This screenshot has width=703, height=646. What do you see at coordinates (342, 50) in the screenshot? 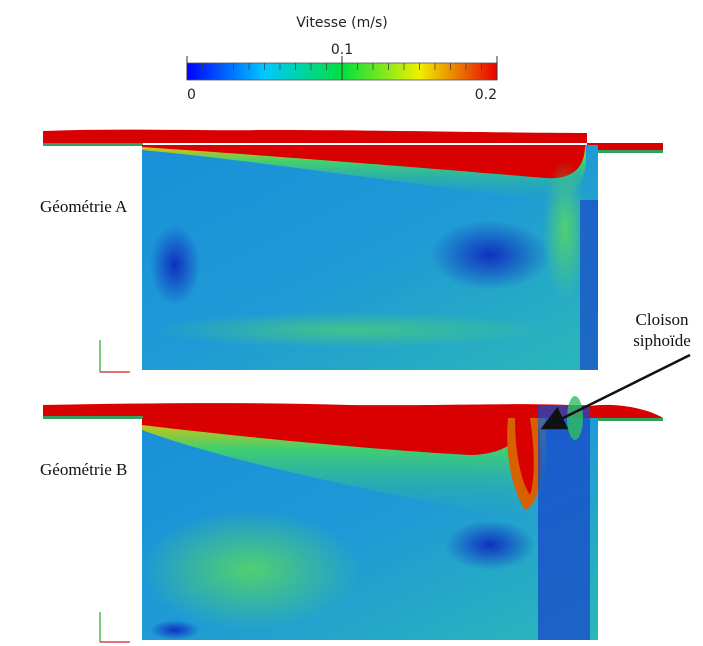
I see `colorbar-tick-label: 0.1` at bounding box center [342, 50].